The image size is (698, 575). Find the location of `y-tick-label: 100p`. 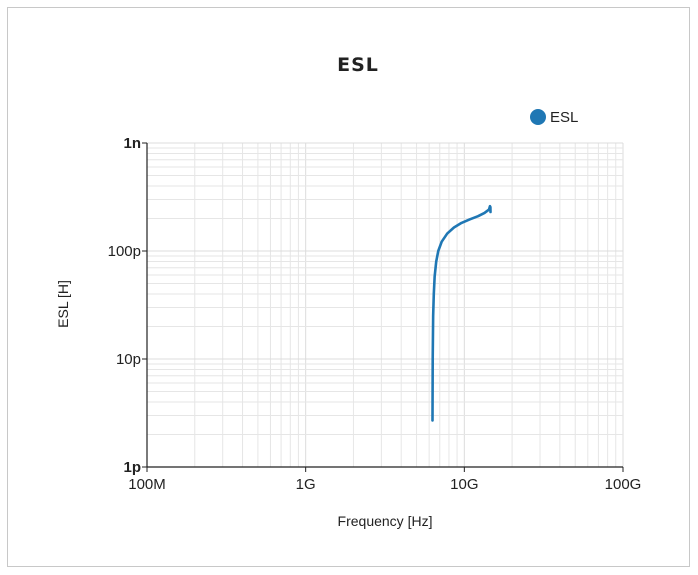

y-tick-label: 100p is located at coordinates (124, 251).